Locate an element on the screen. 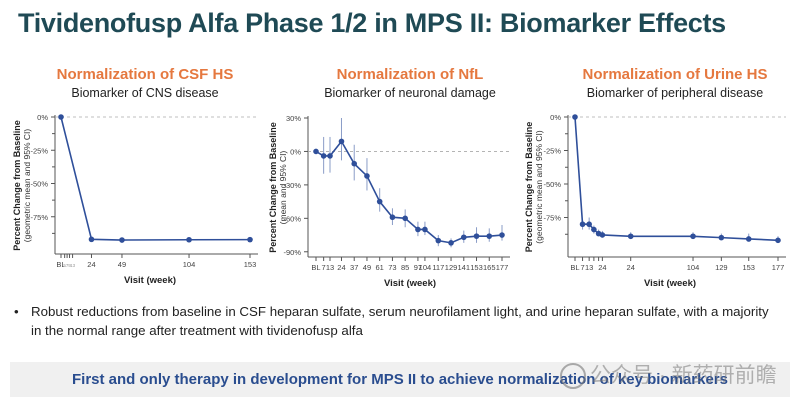  y-tick-label: -30% is located at coordinates (292, 185).